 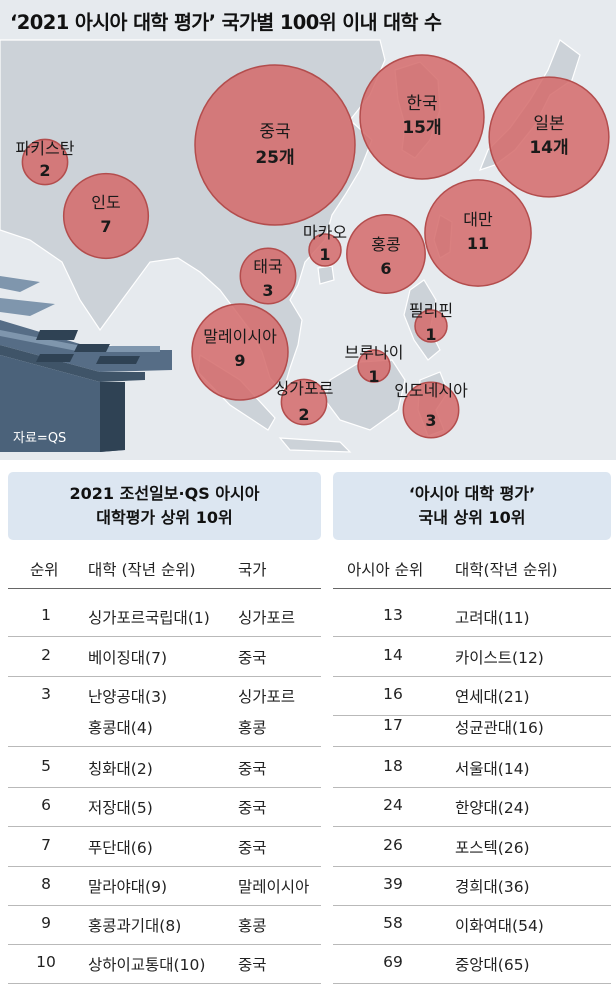 What do you see at coordinates (492, 697) in the screenshot?
I see `right-univ: 연세대(21)` at bounding box center [492, 697].